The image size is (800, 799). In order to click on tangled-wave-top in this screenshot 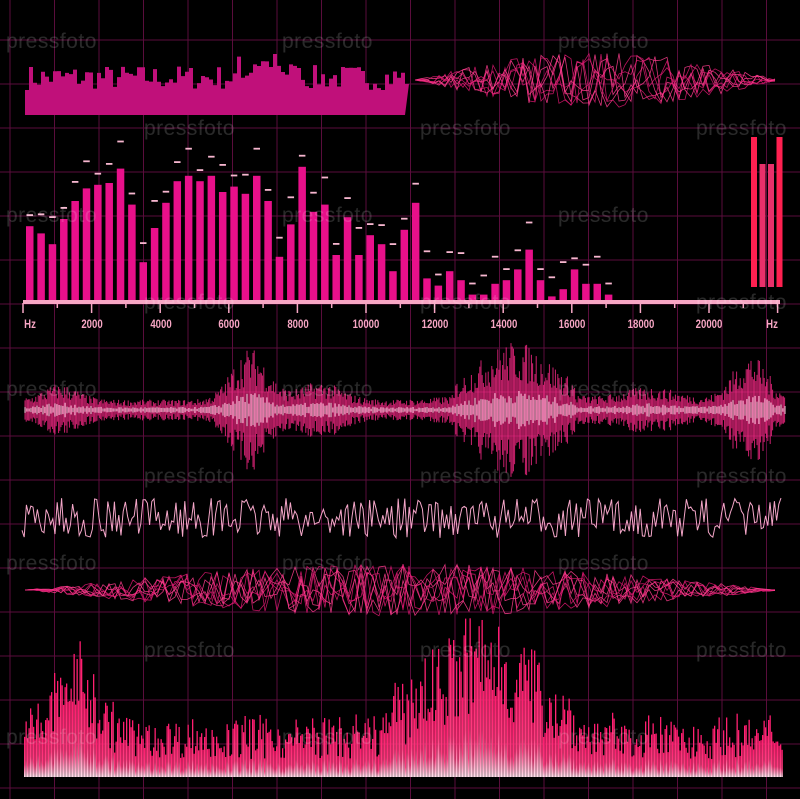, I will do `click(595, 79)`.